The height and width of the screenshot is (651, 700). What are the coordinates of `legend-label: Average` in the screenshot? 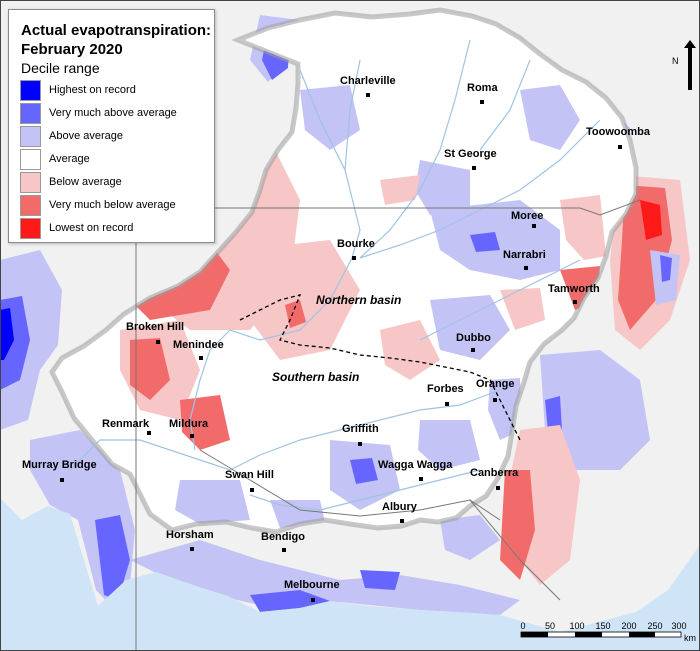 It's located at (69, 159).